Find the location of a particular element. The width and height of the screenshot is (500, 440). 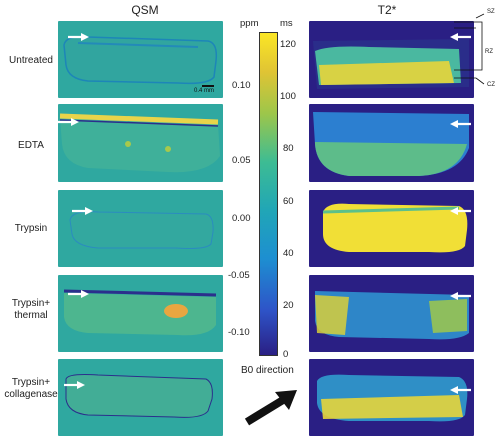

qsm-sample-trypsin-thermal is located at coordinates (140, 312).